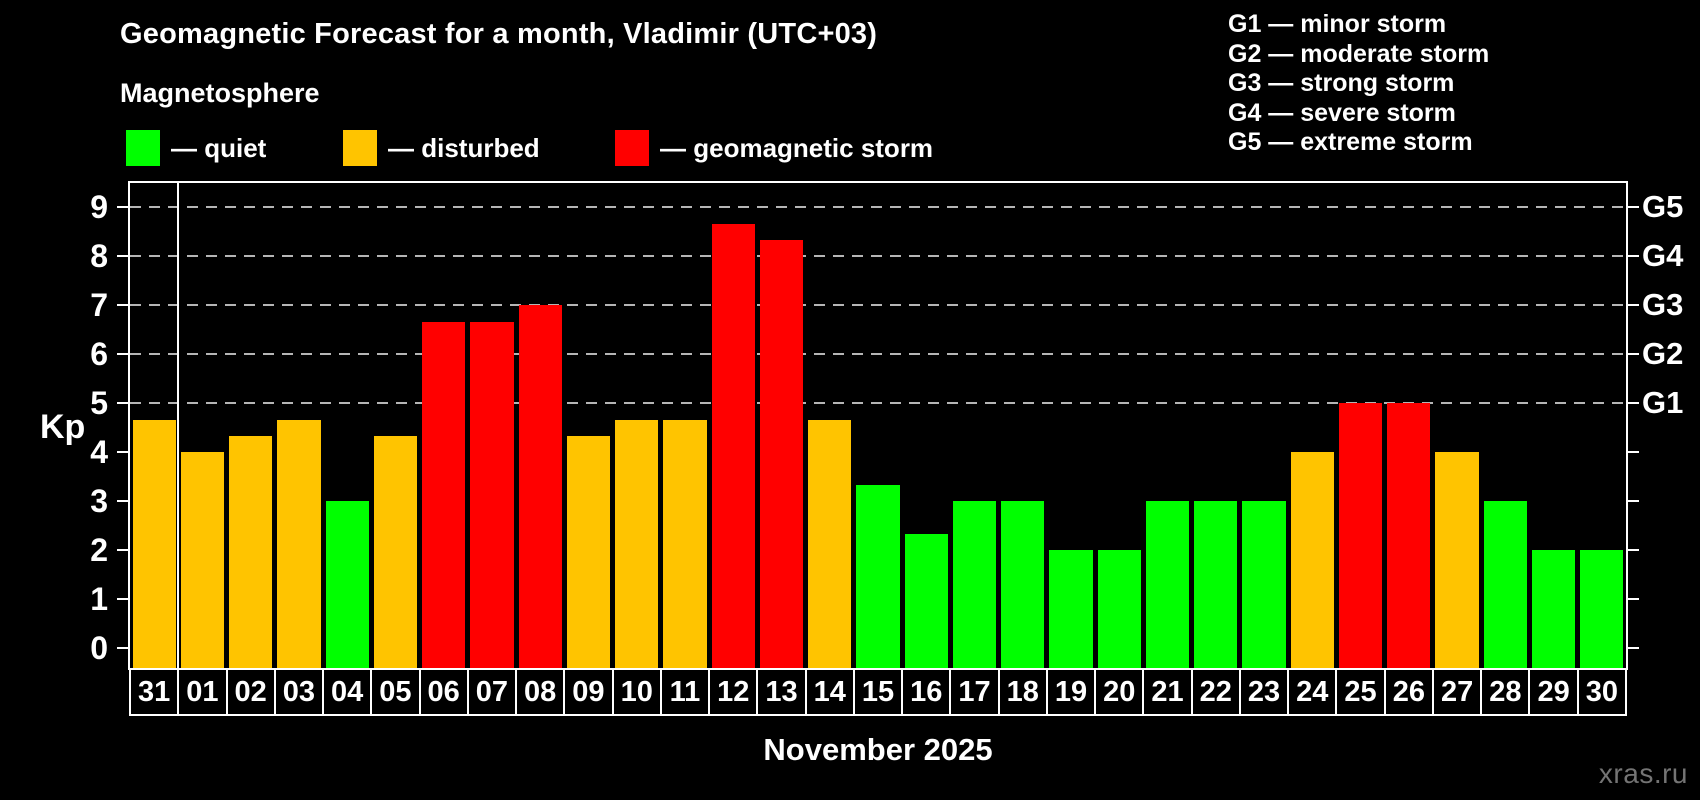  What do you see at coordinates (347, 692) in the screenshot?
I see `day-label-04: 04` at bounding box center [347, 692].